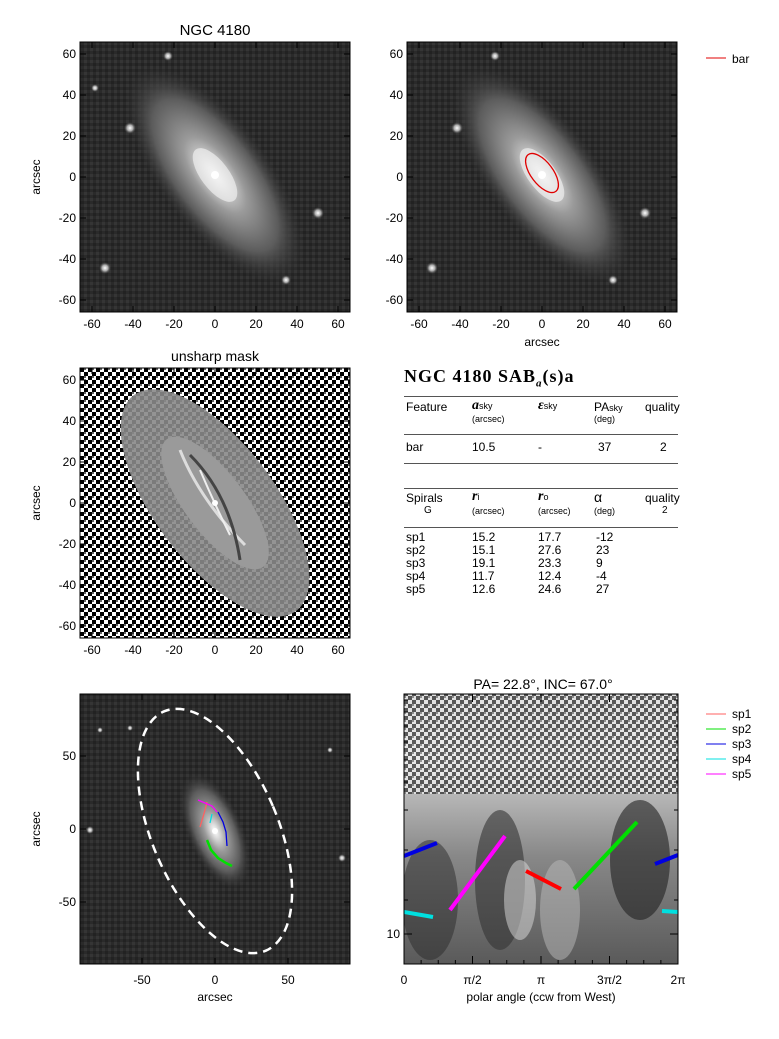 This screenshot has height=1039, width=779. What do you see at coordinates (541, 829) in the screenshot?
I see `panel-polar` at bounding box center [541, 829].